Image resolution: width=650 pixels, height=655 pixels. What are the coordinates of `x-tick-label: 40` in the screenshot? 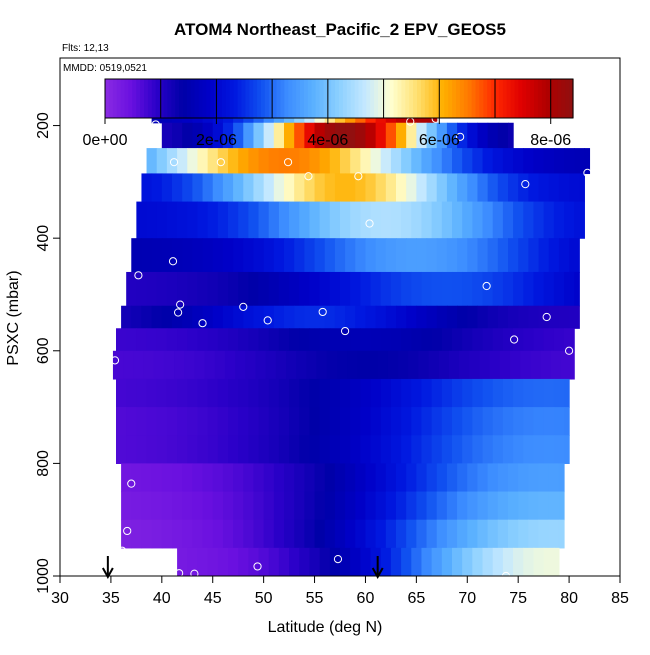 It's located at (162, 598).